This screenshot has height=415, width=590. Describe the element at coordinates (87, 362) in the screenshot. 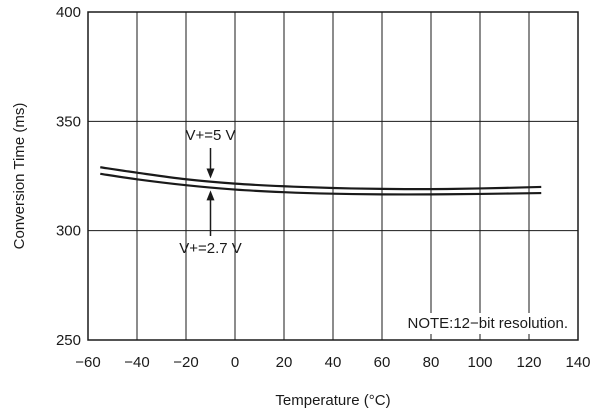

I see `x-tick-label: −60` at that location.